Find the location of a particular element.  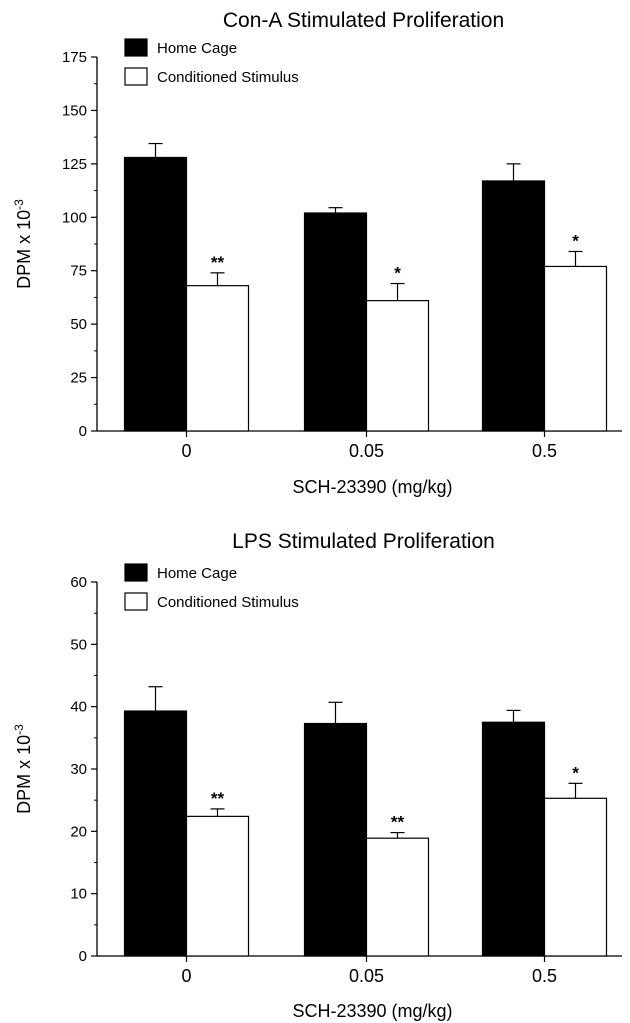

y-tick-label: 25 is located at coordinates (78, 378).